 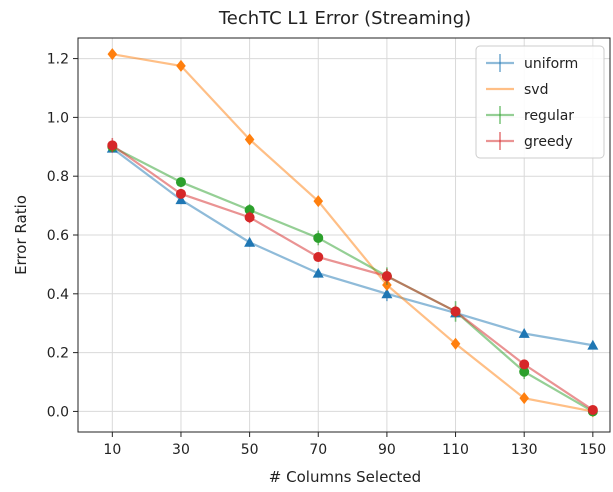 What do you see at coordinates (58, 412) in the screenshot?
I see `y-tick-label: 0.0` at bounding box center [58, 412].